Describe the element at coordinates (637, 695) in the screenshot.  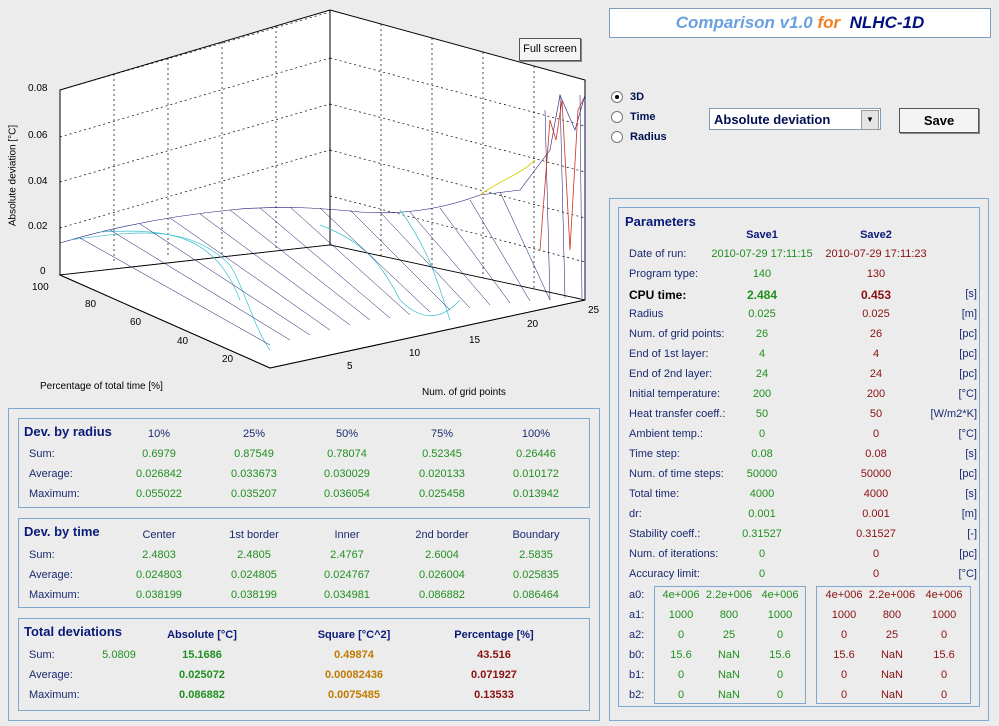
I see `coeff-label: b2:` at that location.